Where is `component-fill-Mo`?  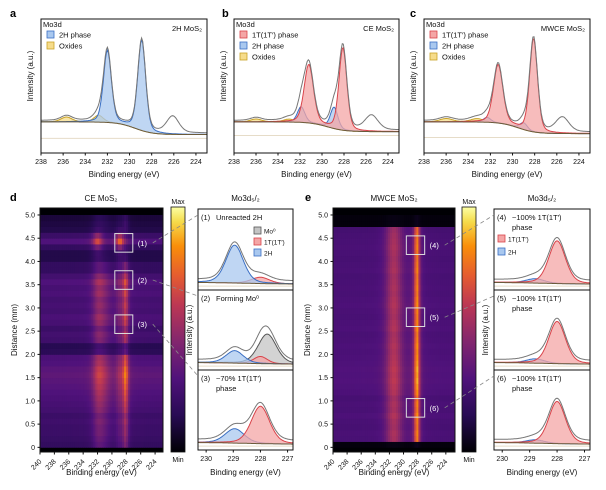
component-fill-Mo is located at coordinates (245, 349).